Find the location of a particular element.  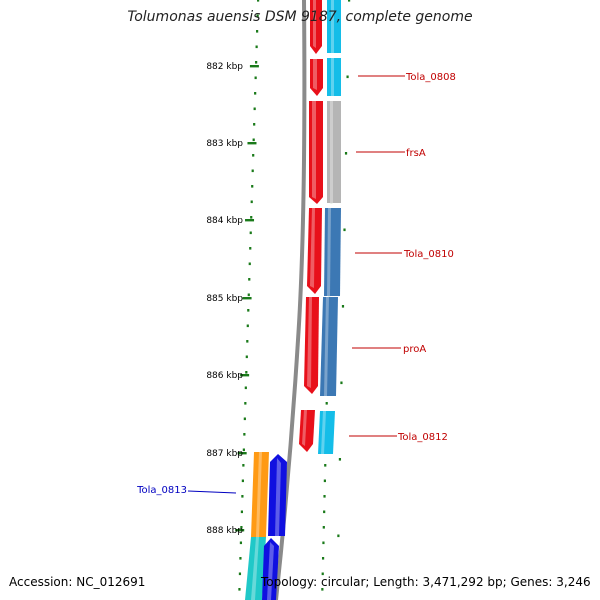

feature-block-teal is located at coordinates (255, 568).